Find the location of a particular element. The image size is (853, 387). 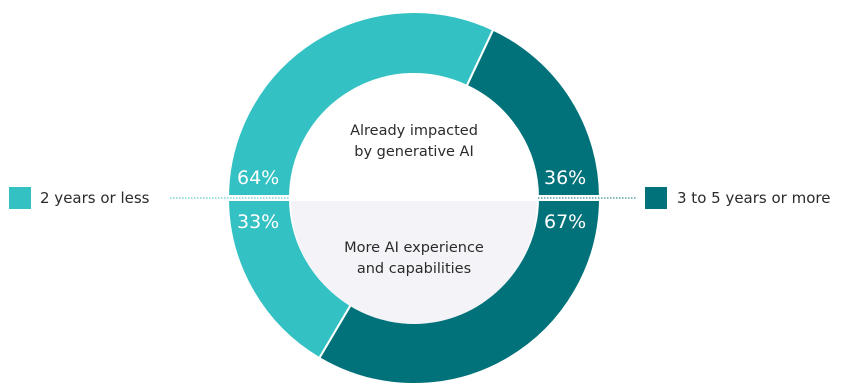

lower-center-label-line-1: More AI experience is located at coordinates (414, 248).